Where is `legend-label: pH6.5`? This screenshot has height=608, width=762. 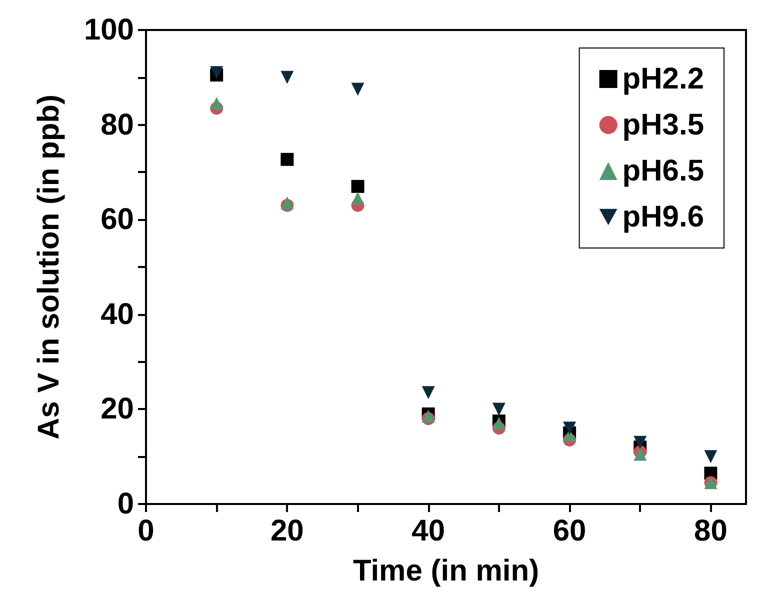 legend-label: pH6.5 is located at coordinates (663, 171).